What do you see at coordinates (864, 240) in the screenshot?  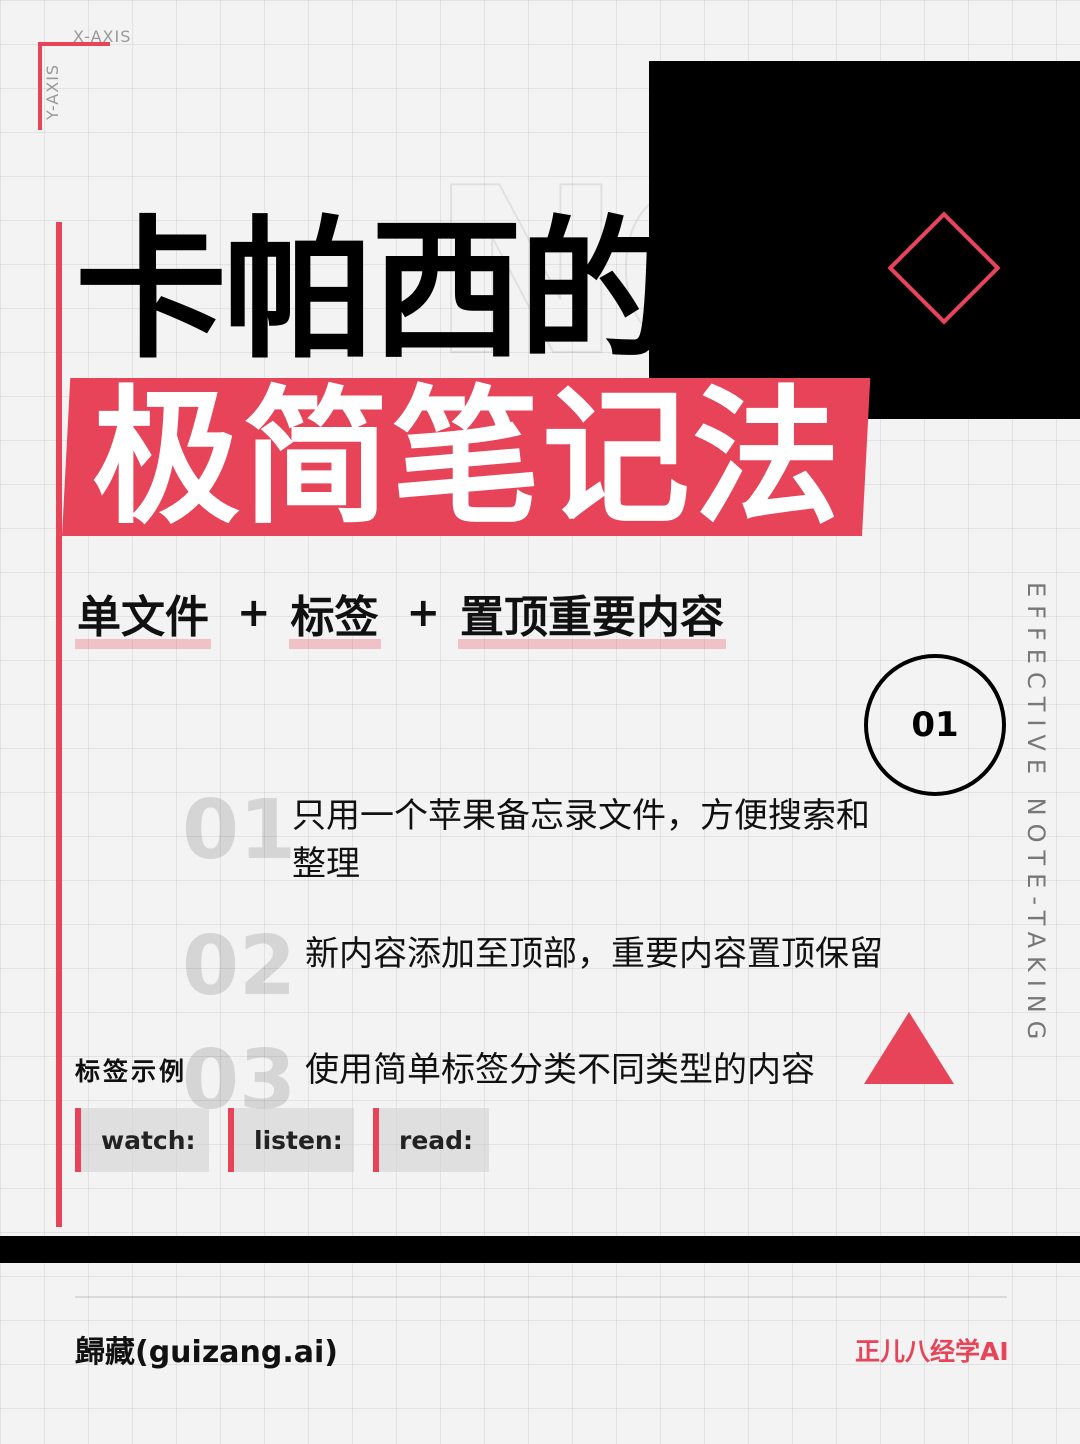 I see `black-block` at bounding box center [864, 240].